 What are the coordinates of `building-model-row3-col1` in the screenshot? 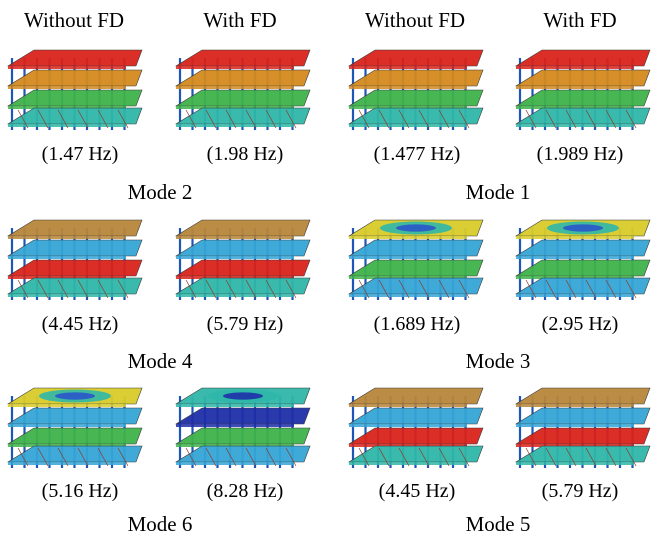 It's located at (74, 427).